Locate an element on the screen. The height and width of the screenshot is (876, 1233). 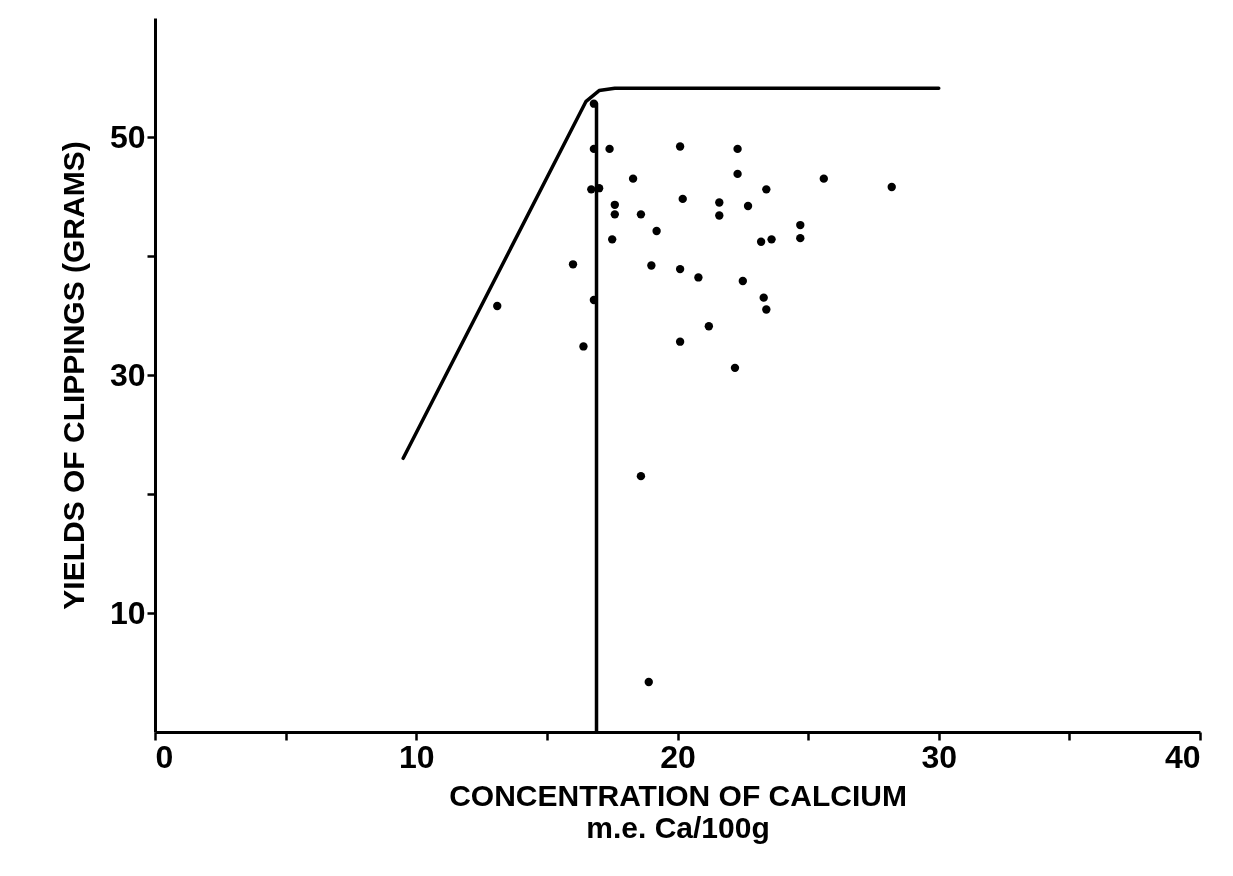
x-tick-label: 20 is located at coordinates (678, 756).